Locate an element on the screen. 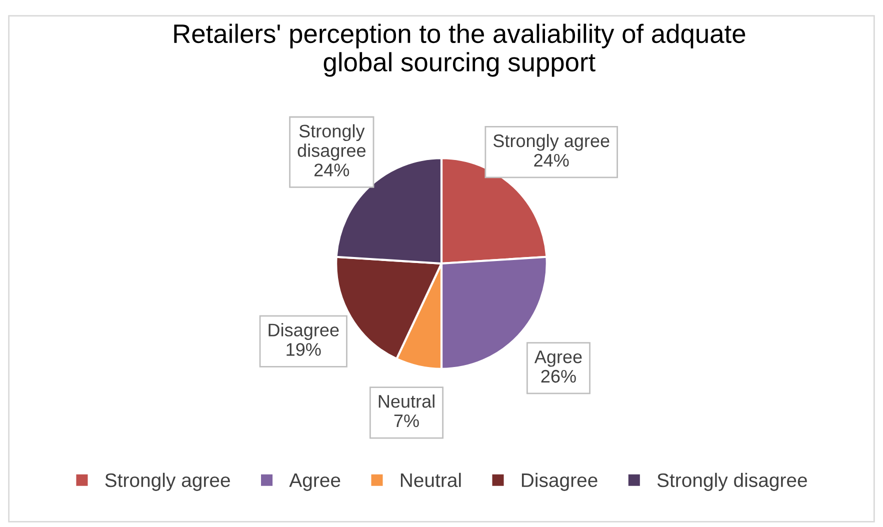 Image resolution: width=883 pixels, height=527 pixels. data-label: 7% is located at coordinates (406, 421).